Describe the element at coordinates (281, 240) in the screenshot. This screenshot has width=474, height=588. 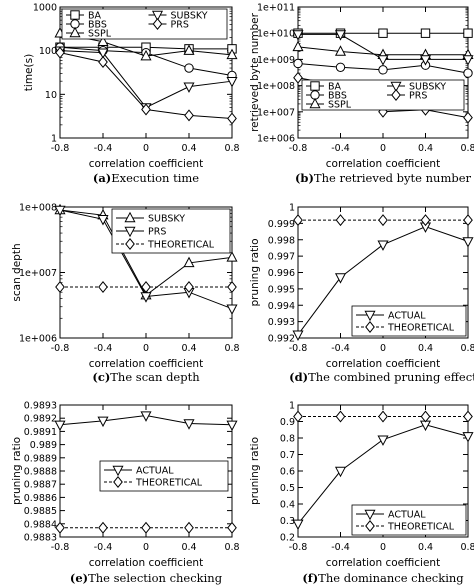
I see `y-tick-label: 0.998` at that location.